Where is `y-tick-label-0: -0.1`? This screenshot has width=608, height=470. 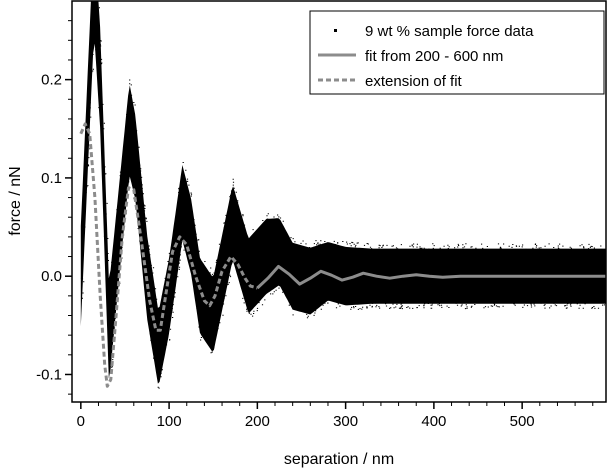 y-tick-label-0: -0.1 is located at coordinates (49, 374).